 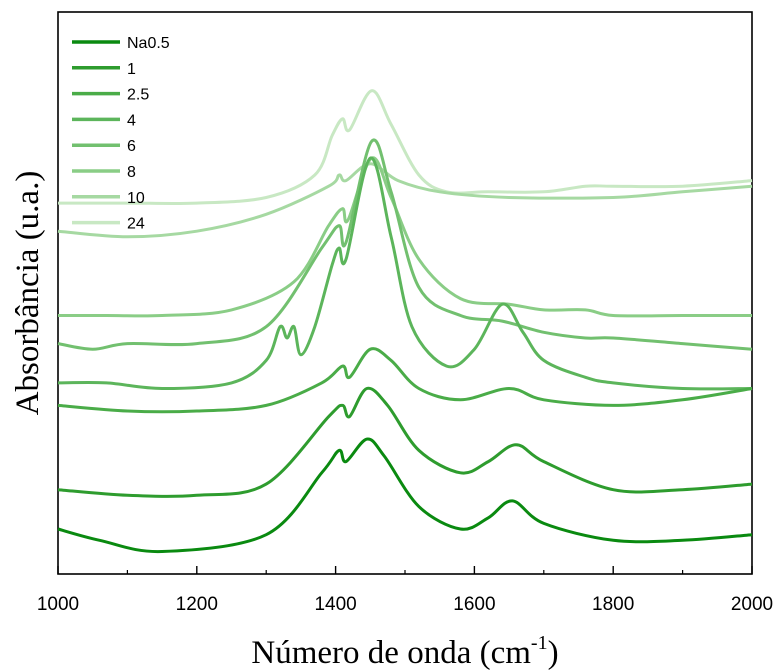 I want to click on legend-label: 2.5, so click(x=138, y=95).